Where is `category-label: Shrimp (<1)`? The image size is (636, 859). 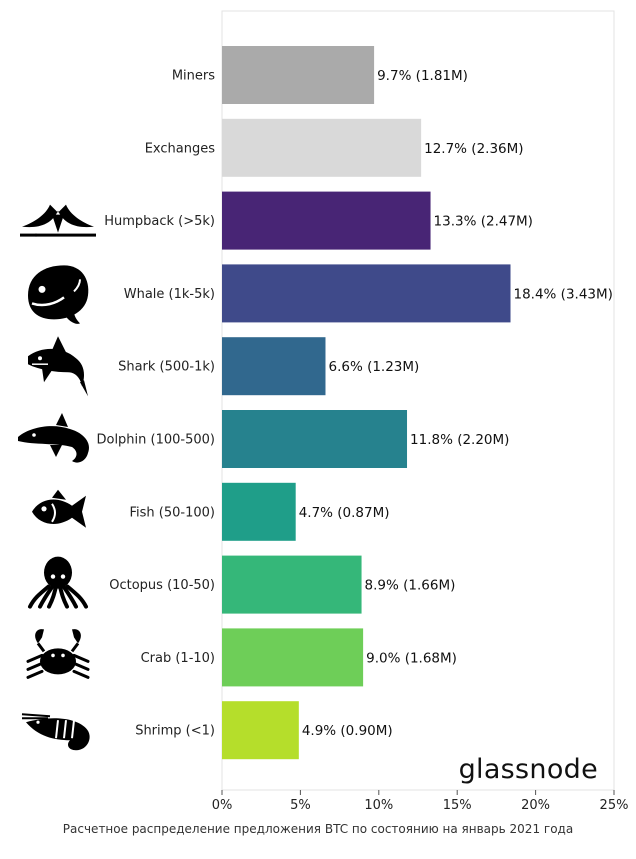 category-label: Shrimp (<1) is located at coordinates (175, 731).